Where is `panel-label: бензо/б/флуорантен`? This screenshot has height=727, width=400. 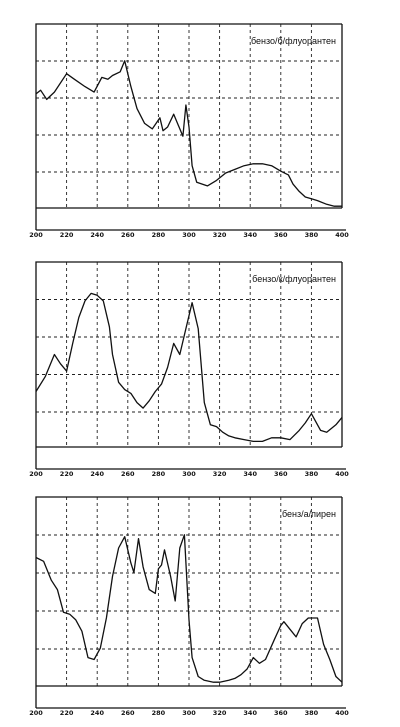
panel-label: бензо/б/флуорантен is located at coordinates (293, 41).